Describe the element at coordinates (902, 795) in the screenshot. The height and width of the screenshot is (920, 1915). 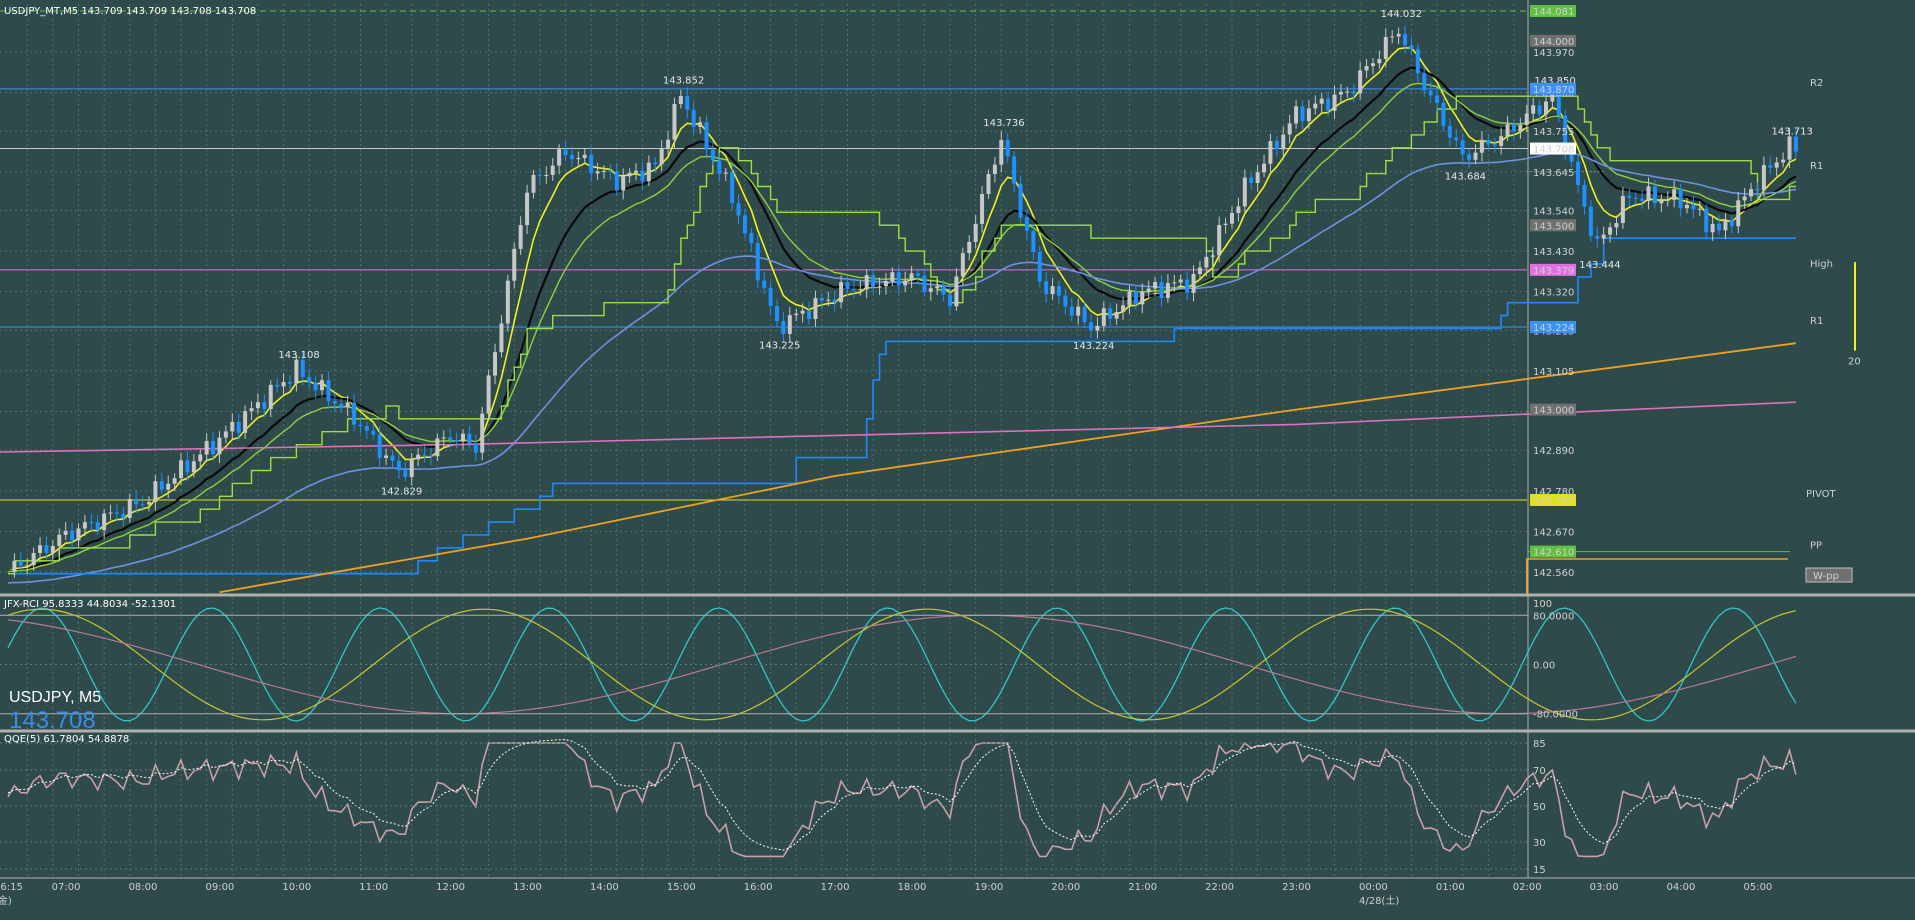
I see `qqe-signal` at that location.